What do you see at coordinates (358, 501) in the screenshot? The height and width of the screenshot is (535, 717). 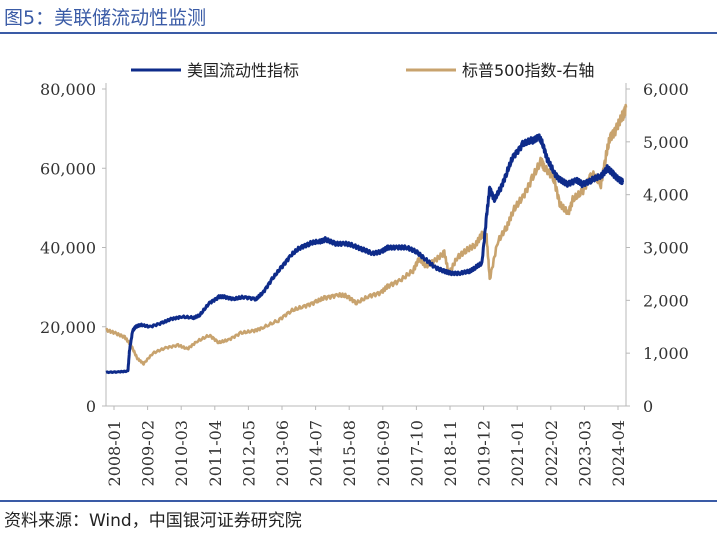 I see `source-divider` at bounding box center [358, 501].